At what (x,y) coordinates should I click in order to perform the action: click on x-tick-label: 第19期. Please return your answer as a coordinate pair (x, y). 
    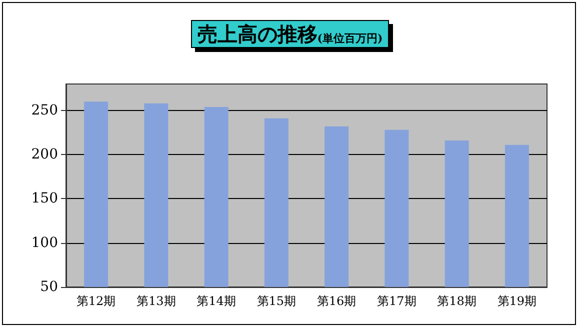
    Looking at the image, I should click on (517, 301).